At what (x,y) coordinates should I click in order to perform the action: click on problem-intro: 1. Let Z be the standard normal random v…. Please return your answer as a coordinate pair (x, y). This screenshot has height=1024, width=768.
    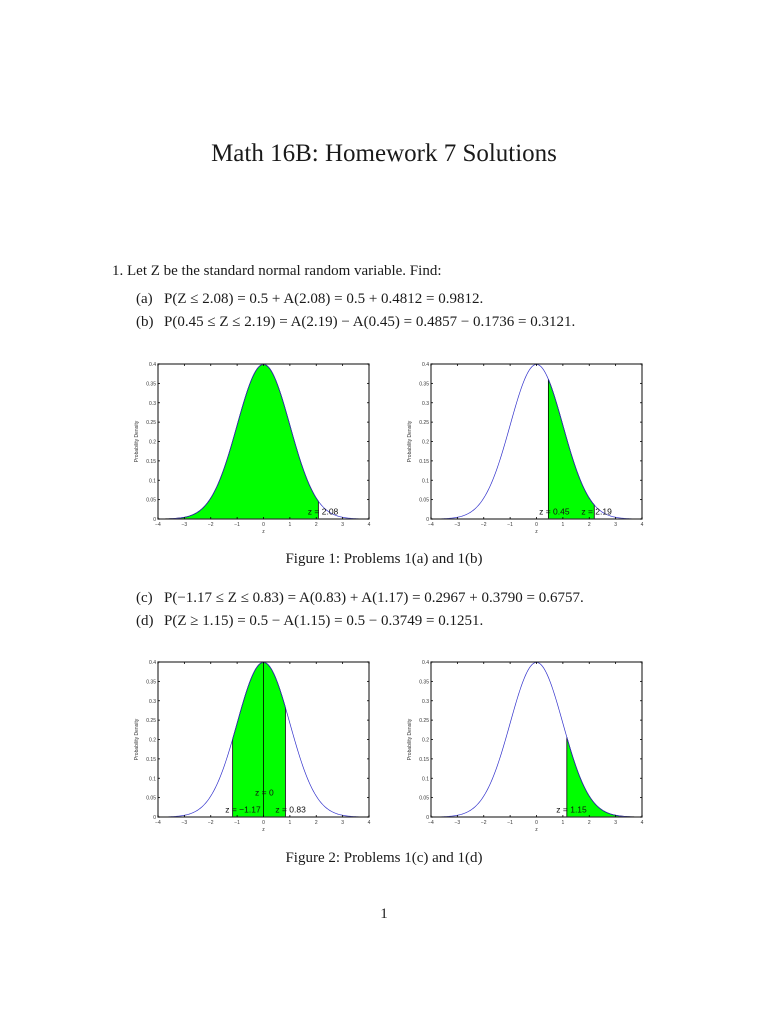
    Looking at the image, I should click on (277, 271).